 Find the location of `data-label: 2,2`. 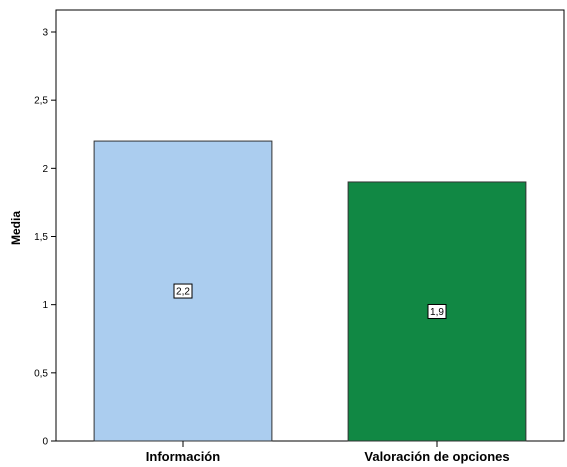

data-label: 2,2 is located at coordinates (183, 292).